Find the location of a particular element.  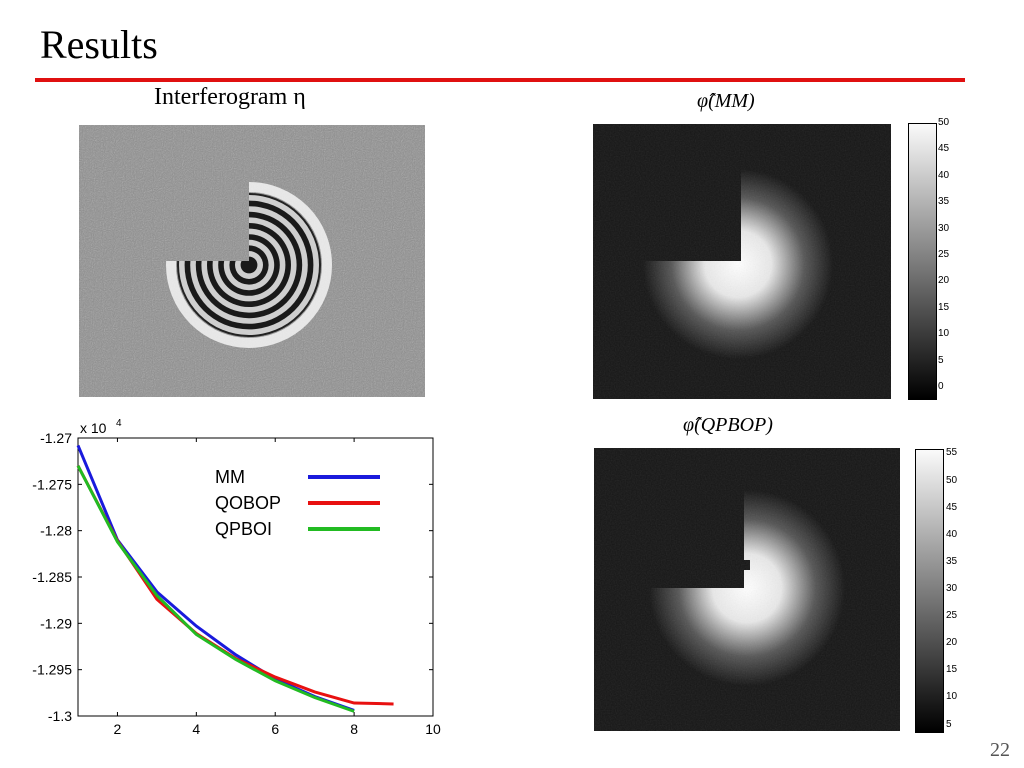

plot-area is located at coordinates (255, 577).